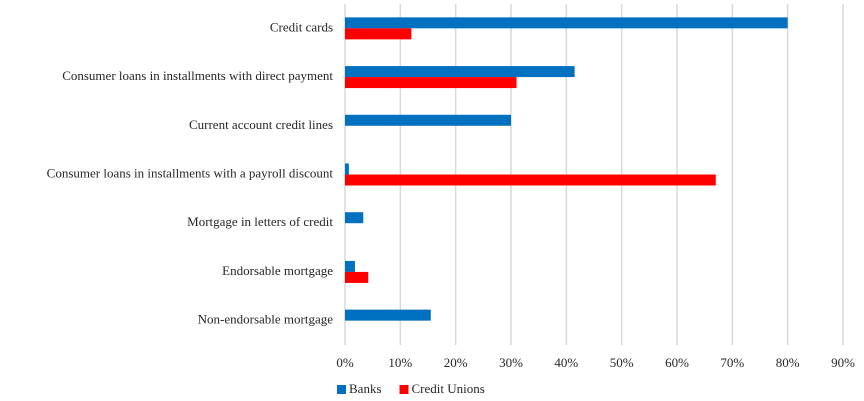 This screenshot has height=401, width=864. What do you see at coordinates (365, 388) in the screenshot?
I see `legend-label: Banks` at bounding box center [365, 388].